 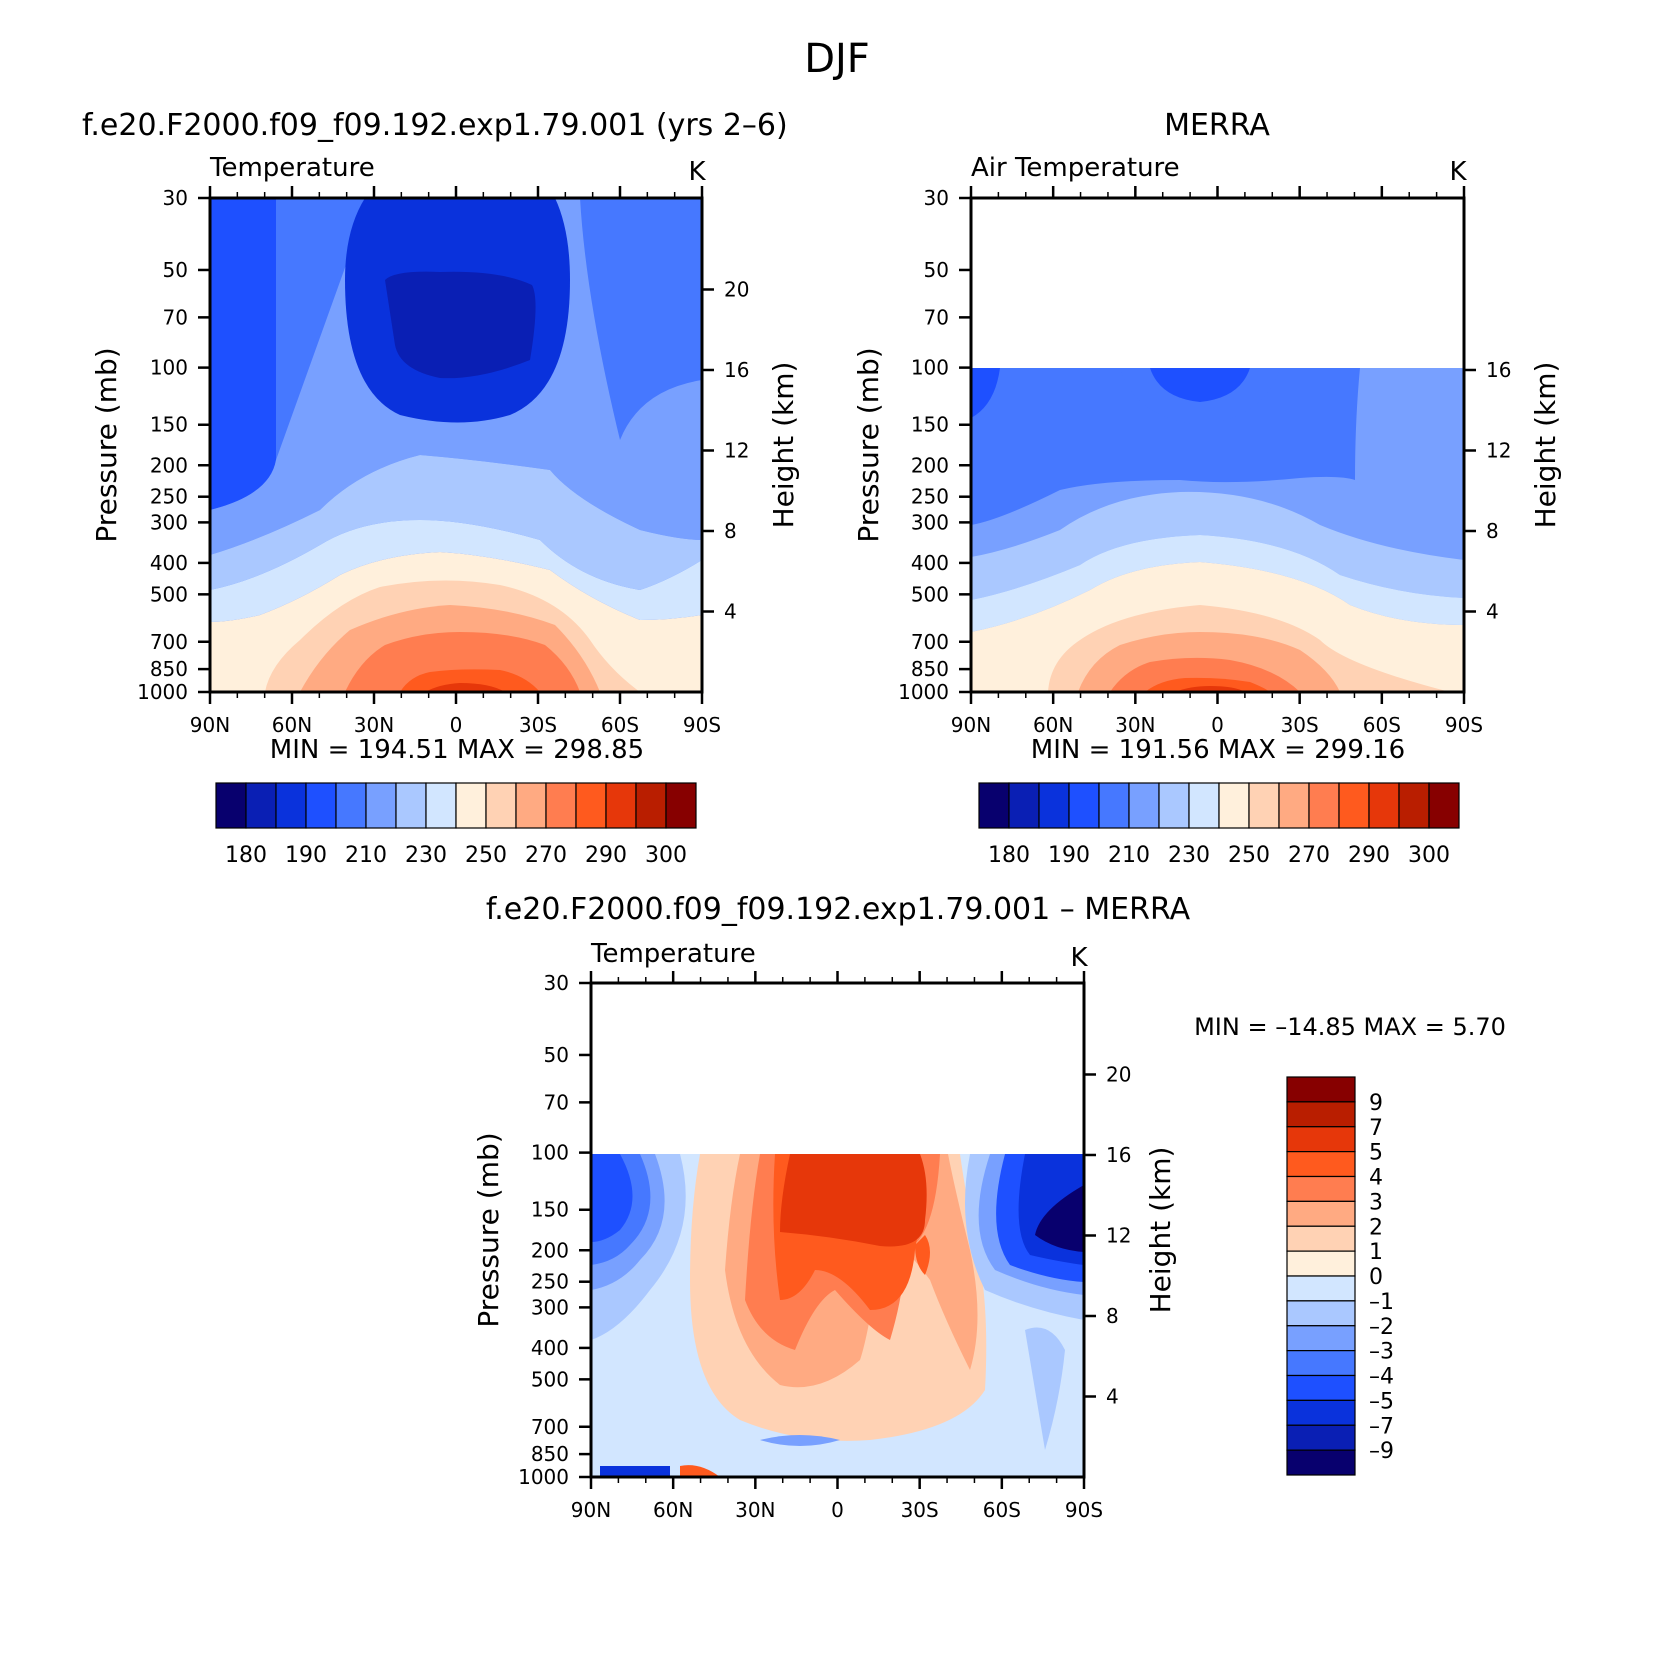 What do you see at coordinates (1079, 958) in the screenshot?
I see `units-label: K` at bounding box center [1079, 958].